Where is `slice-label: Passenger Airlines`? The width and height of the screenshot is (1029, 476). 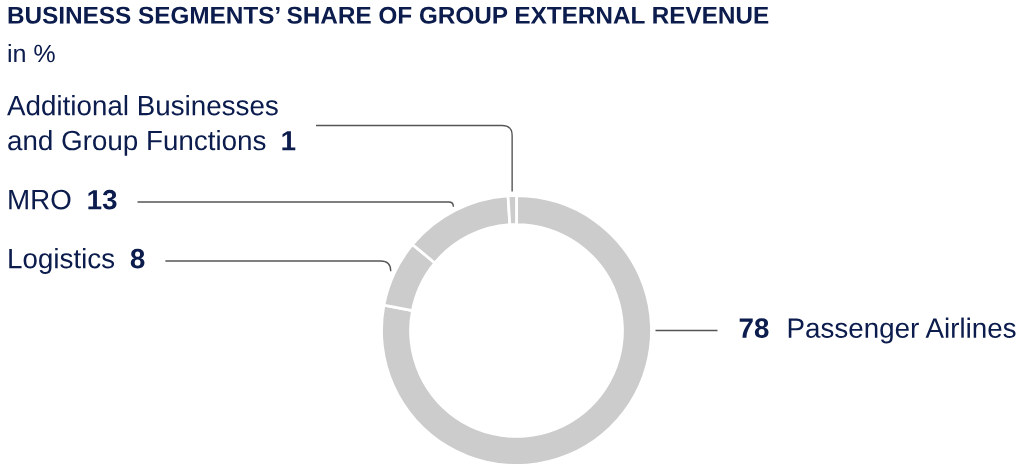 slice-label: Passenger Airlines is located at coordinates (902, 330).